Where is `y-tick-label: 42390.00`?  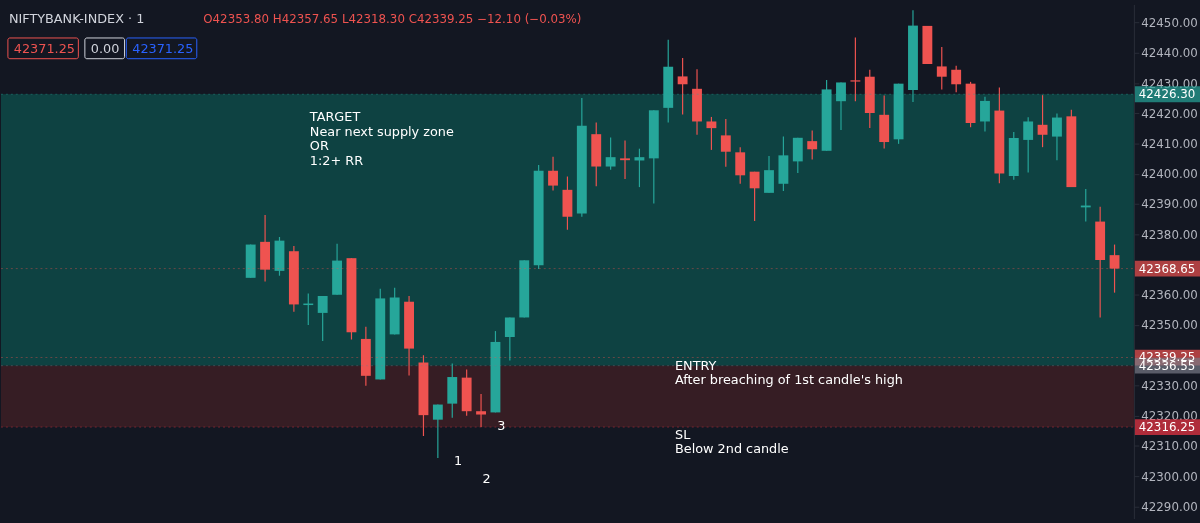
y-tick-label: 42390.00 is located at coordinates (1169, 204).